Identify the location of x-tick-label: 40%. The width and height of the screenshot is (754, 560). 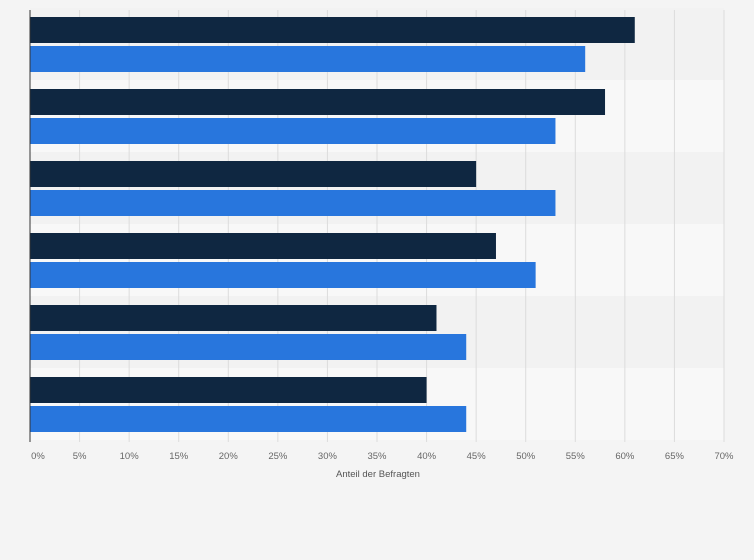
(427, 456).